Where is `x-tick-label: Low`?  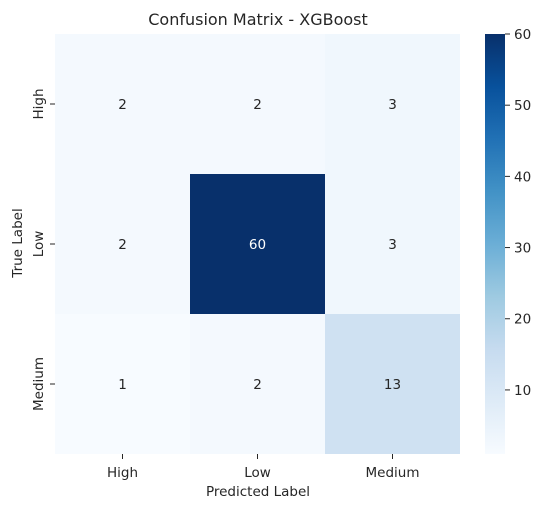
x-tick-label: Low is located at coordinates (257, 473).